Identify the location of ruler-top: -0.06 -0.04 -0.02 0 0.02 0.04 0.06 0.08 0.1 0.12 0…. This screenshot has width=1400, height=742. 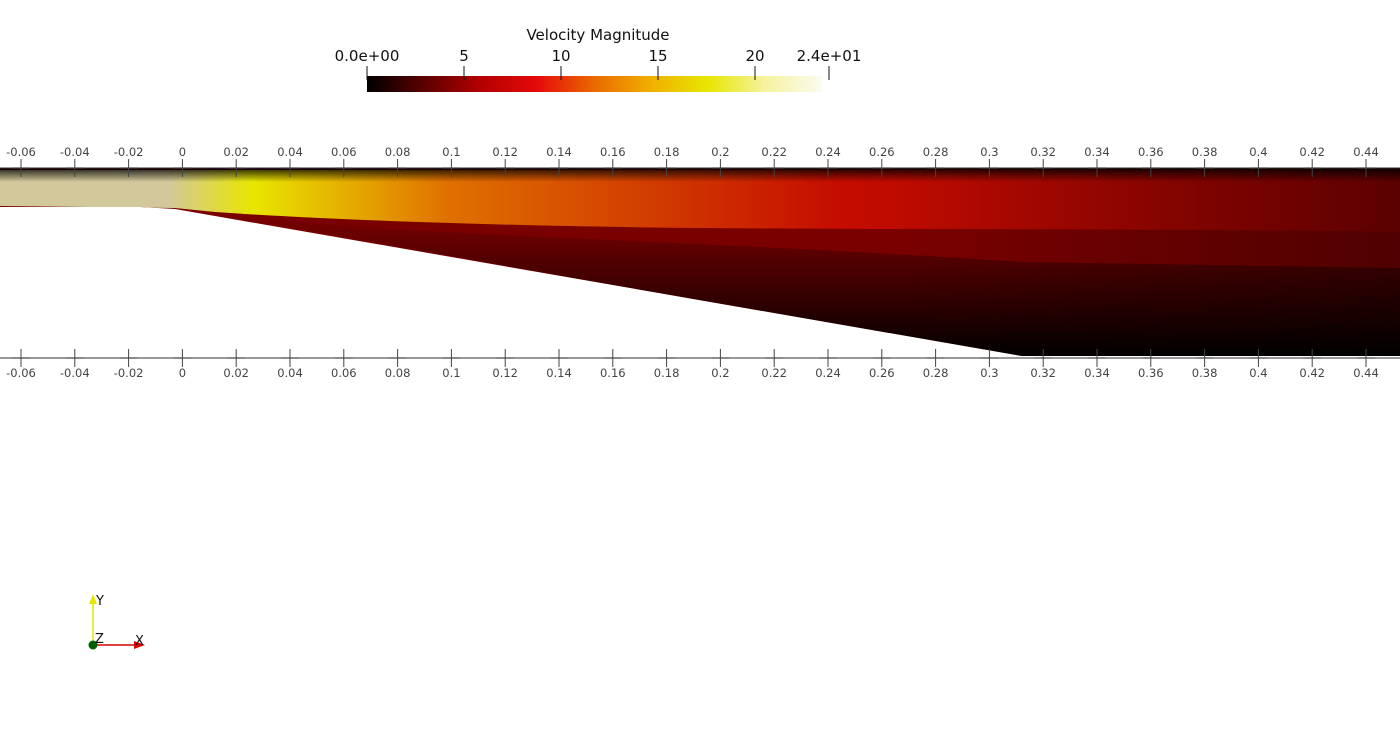
(692, 161).